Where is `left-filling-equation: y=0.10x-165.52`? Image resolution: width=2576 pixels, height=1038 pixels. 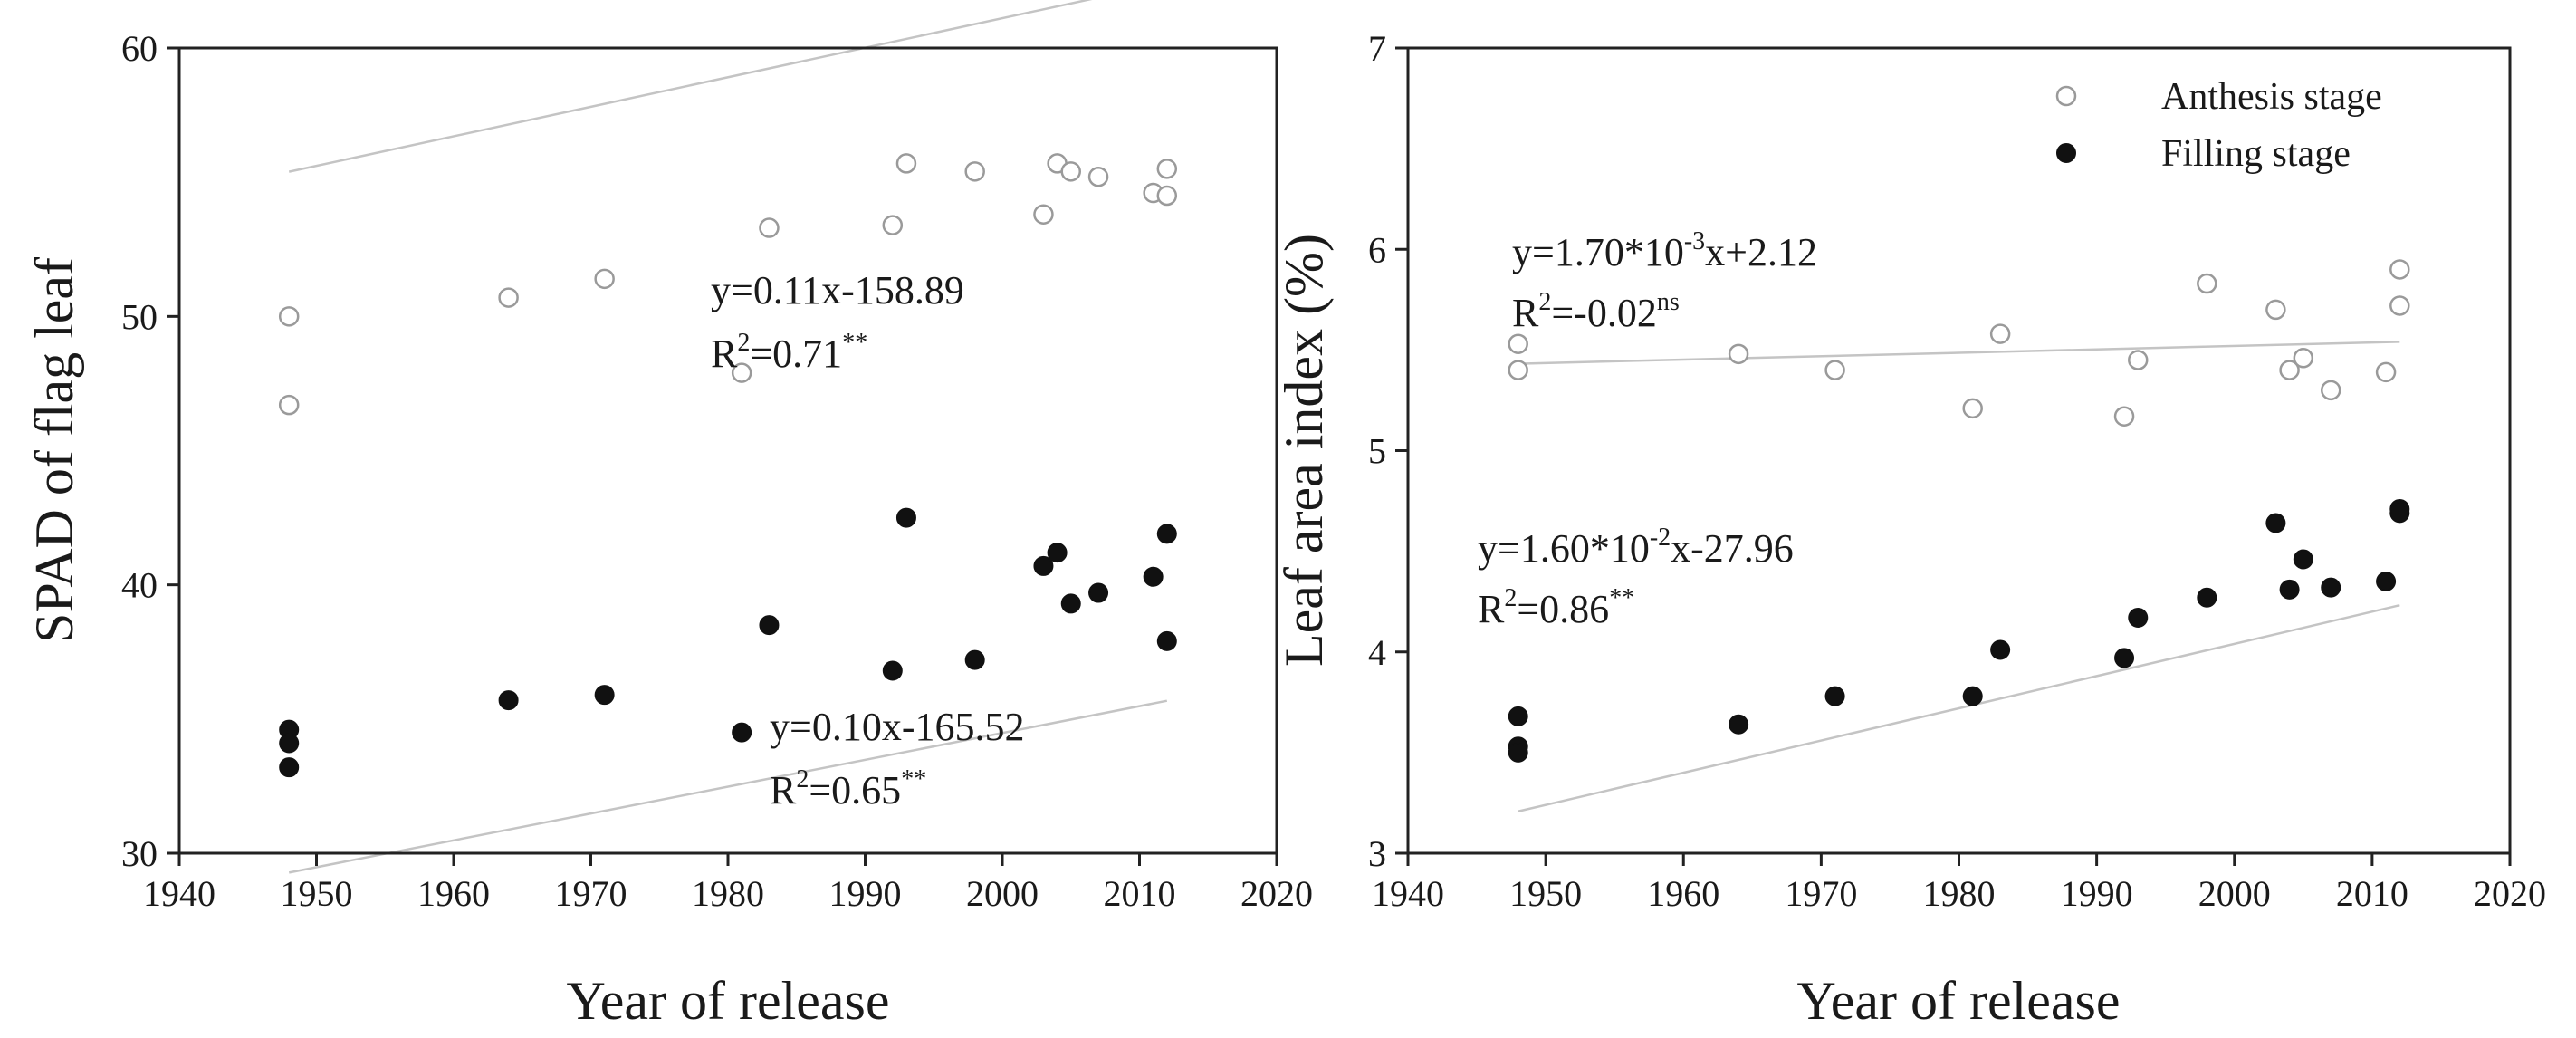 left-filling-equation: y=0.10x-165.52 is located at coordinates (897, 727).